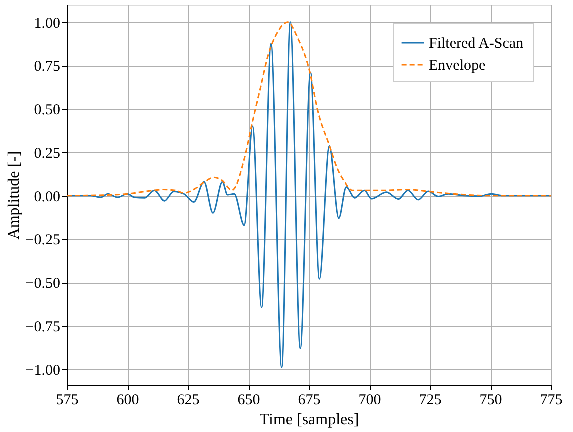  I want to click on x-tick-label: 650, so click(249, 400).